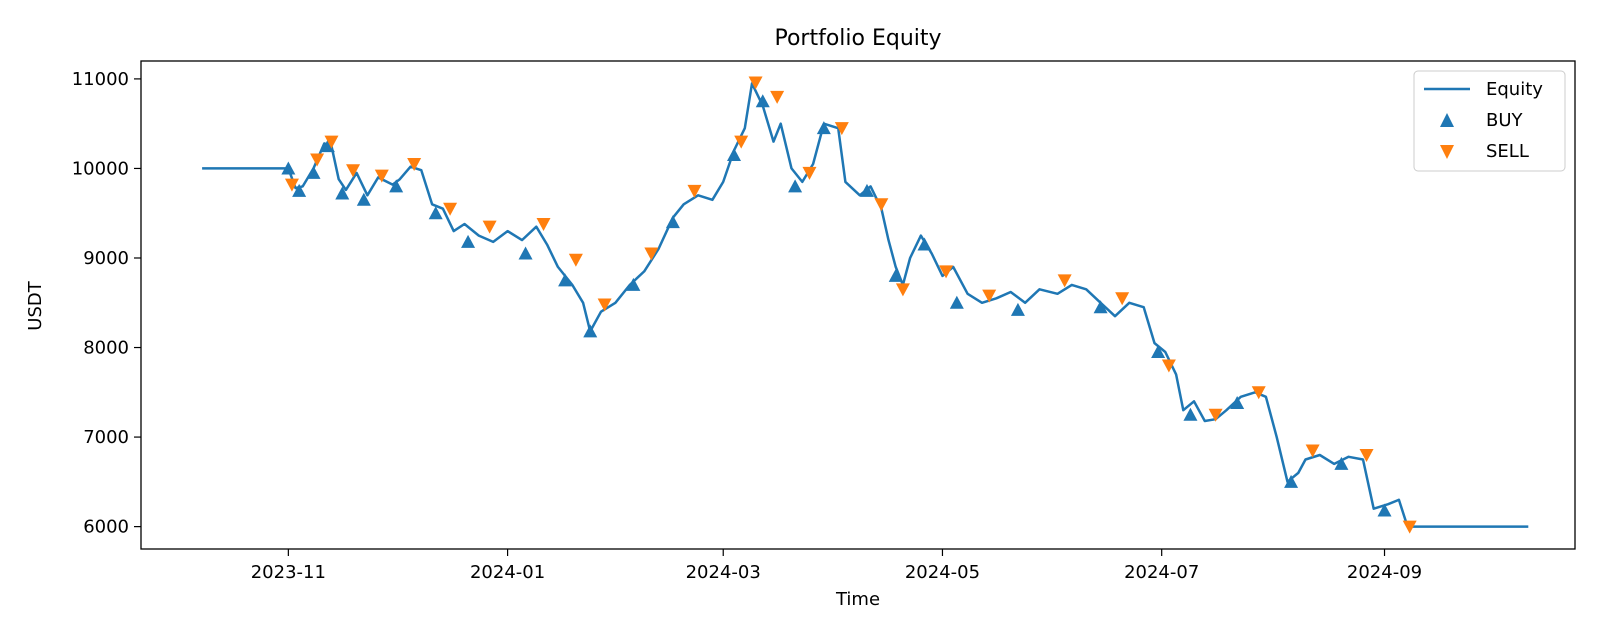  I want to click on x-tick-label: 2023-11, so click(288, 572).